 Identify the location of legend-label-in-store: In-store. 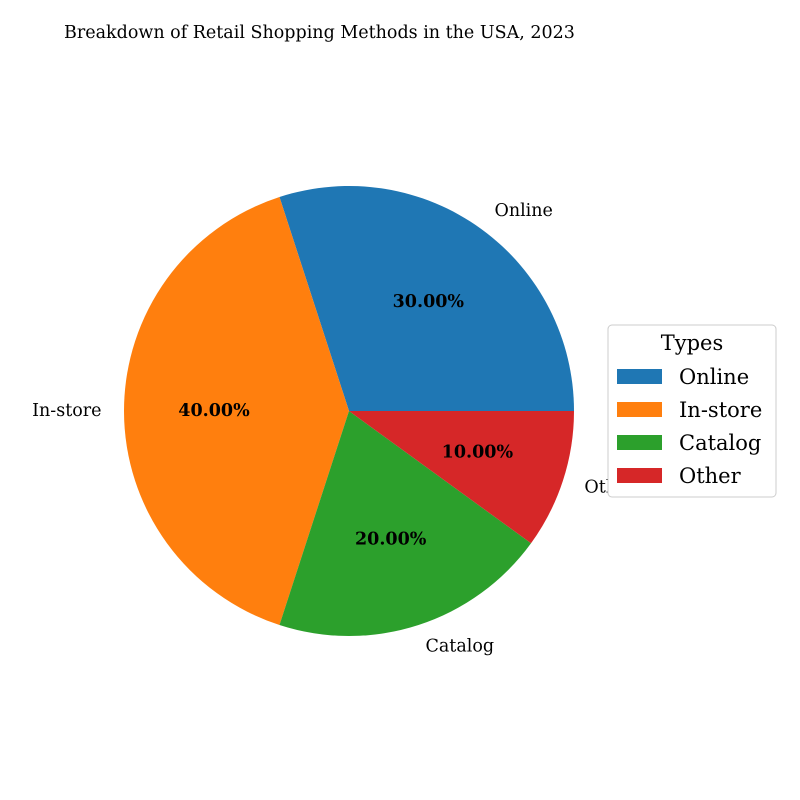
(720, 410).